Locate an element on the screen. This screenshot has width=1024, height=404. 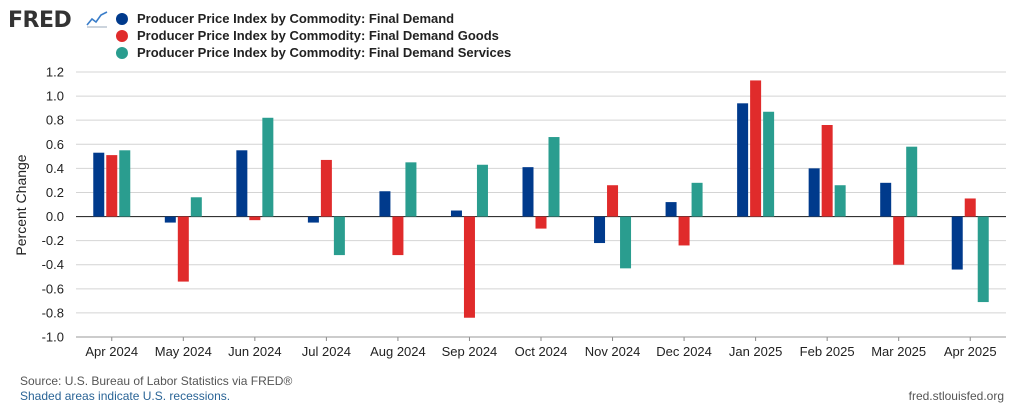
y-tick-label: 0.6 is located at coordinates (55, 144).